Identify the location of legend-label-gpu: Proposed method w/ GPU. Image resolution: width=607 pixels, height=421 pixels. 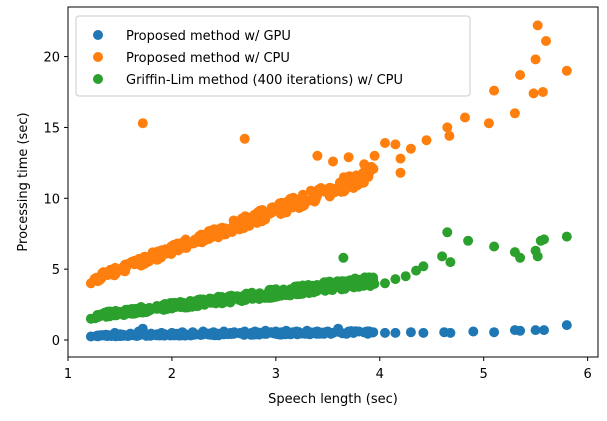
(208, 36).